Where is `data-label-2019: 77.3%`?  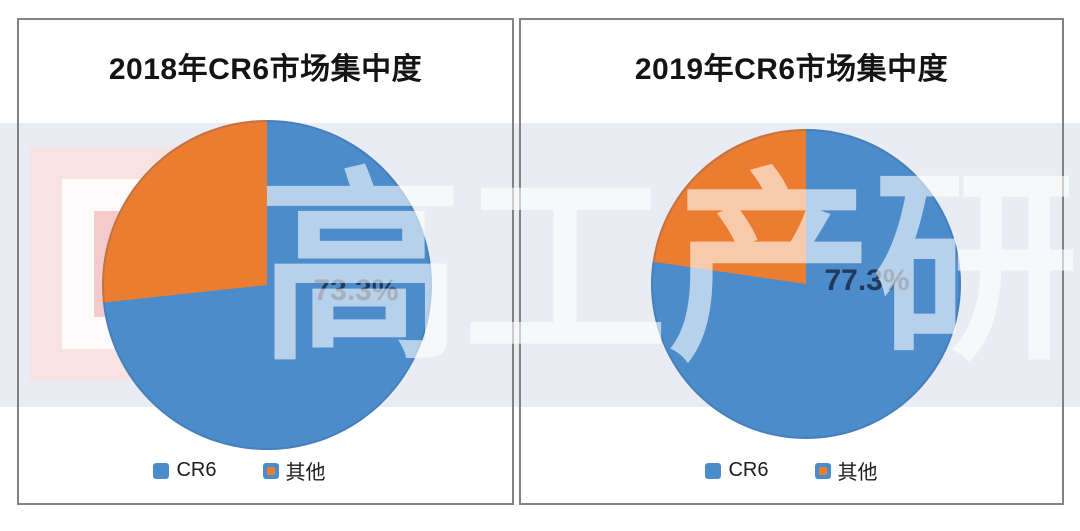 data-label-2019: 77.3% is located at coordinates (867, 280).